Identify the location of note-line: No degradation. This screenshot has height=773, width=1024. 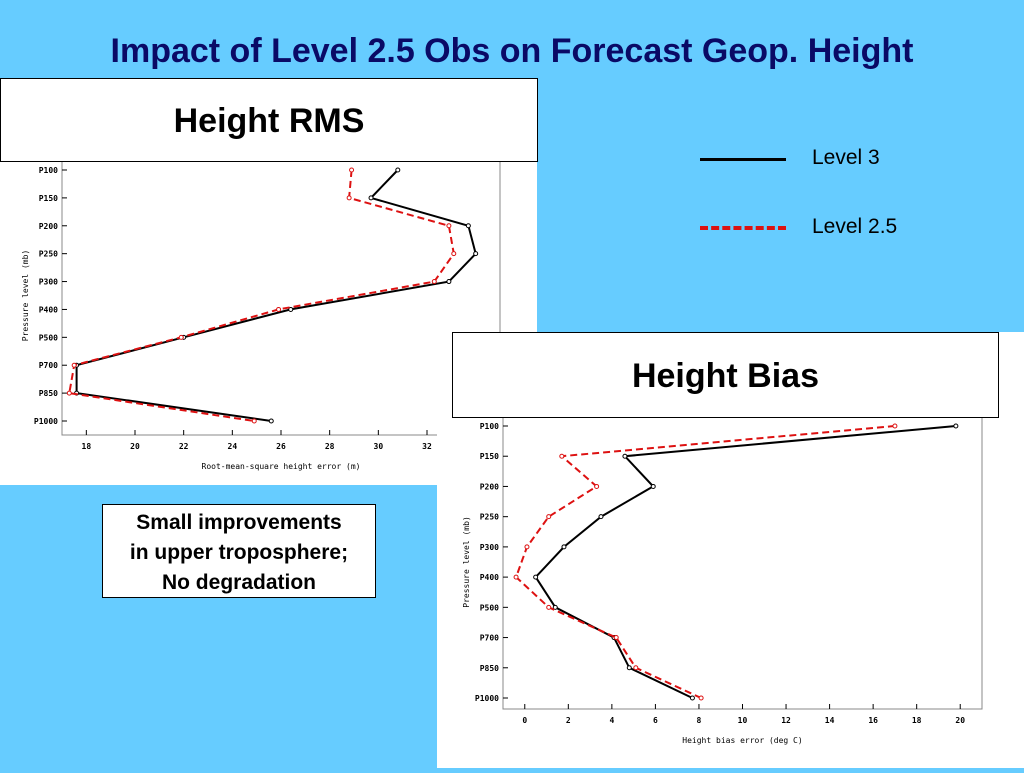
(238, 582).